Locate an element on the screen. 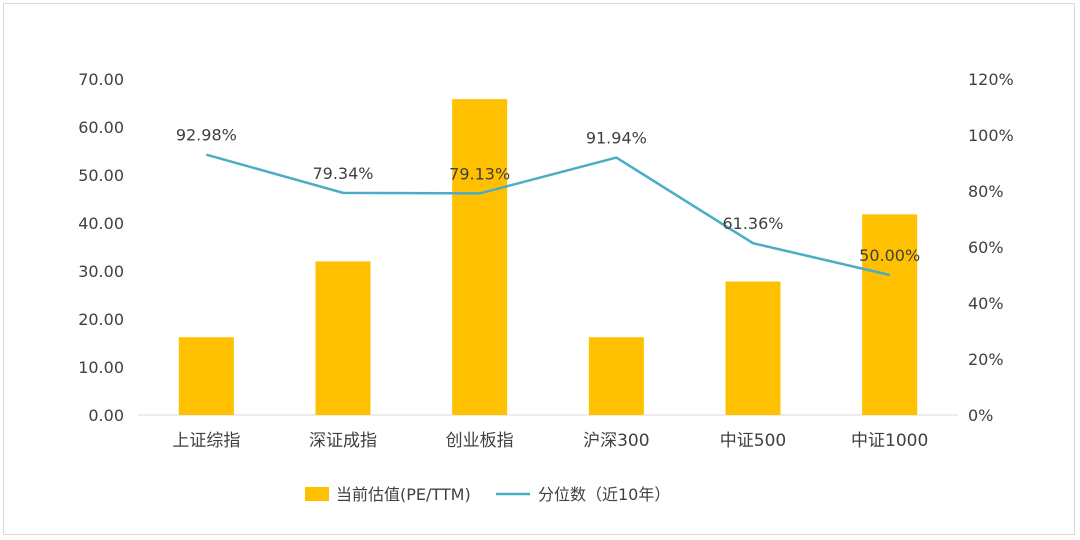 The width and height of the screenshot is (1080, 540). left-axis-tick-label: 40.00 is located at coordinates (101, 223).